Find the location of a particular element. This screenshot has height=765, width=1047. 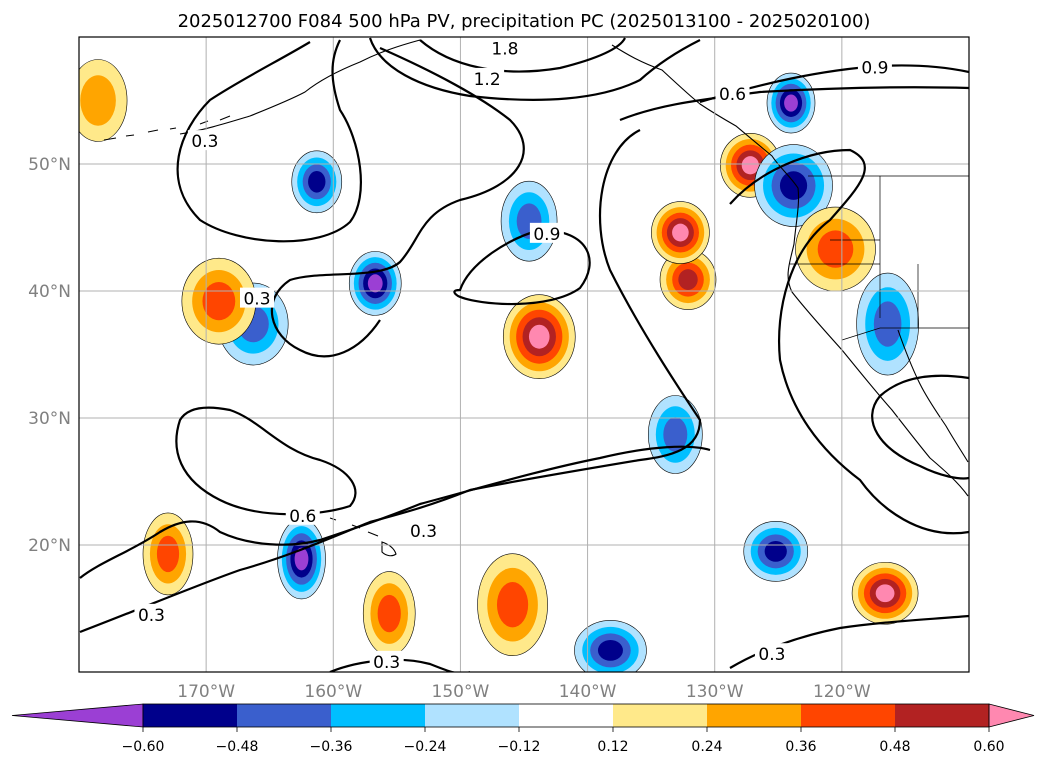

contour-label: 1.8 is located at coordinates (504, 49).